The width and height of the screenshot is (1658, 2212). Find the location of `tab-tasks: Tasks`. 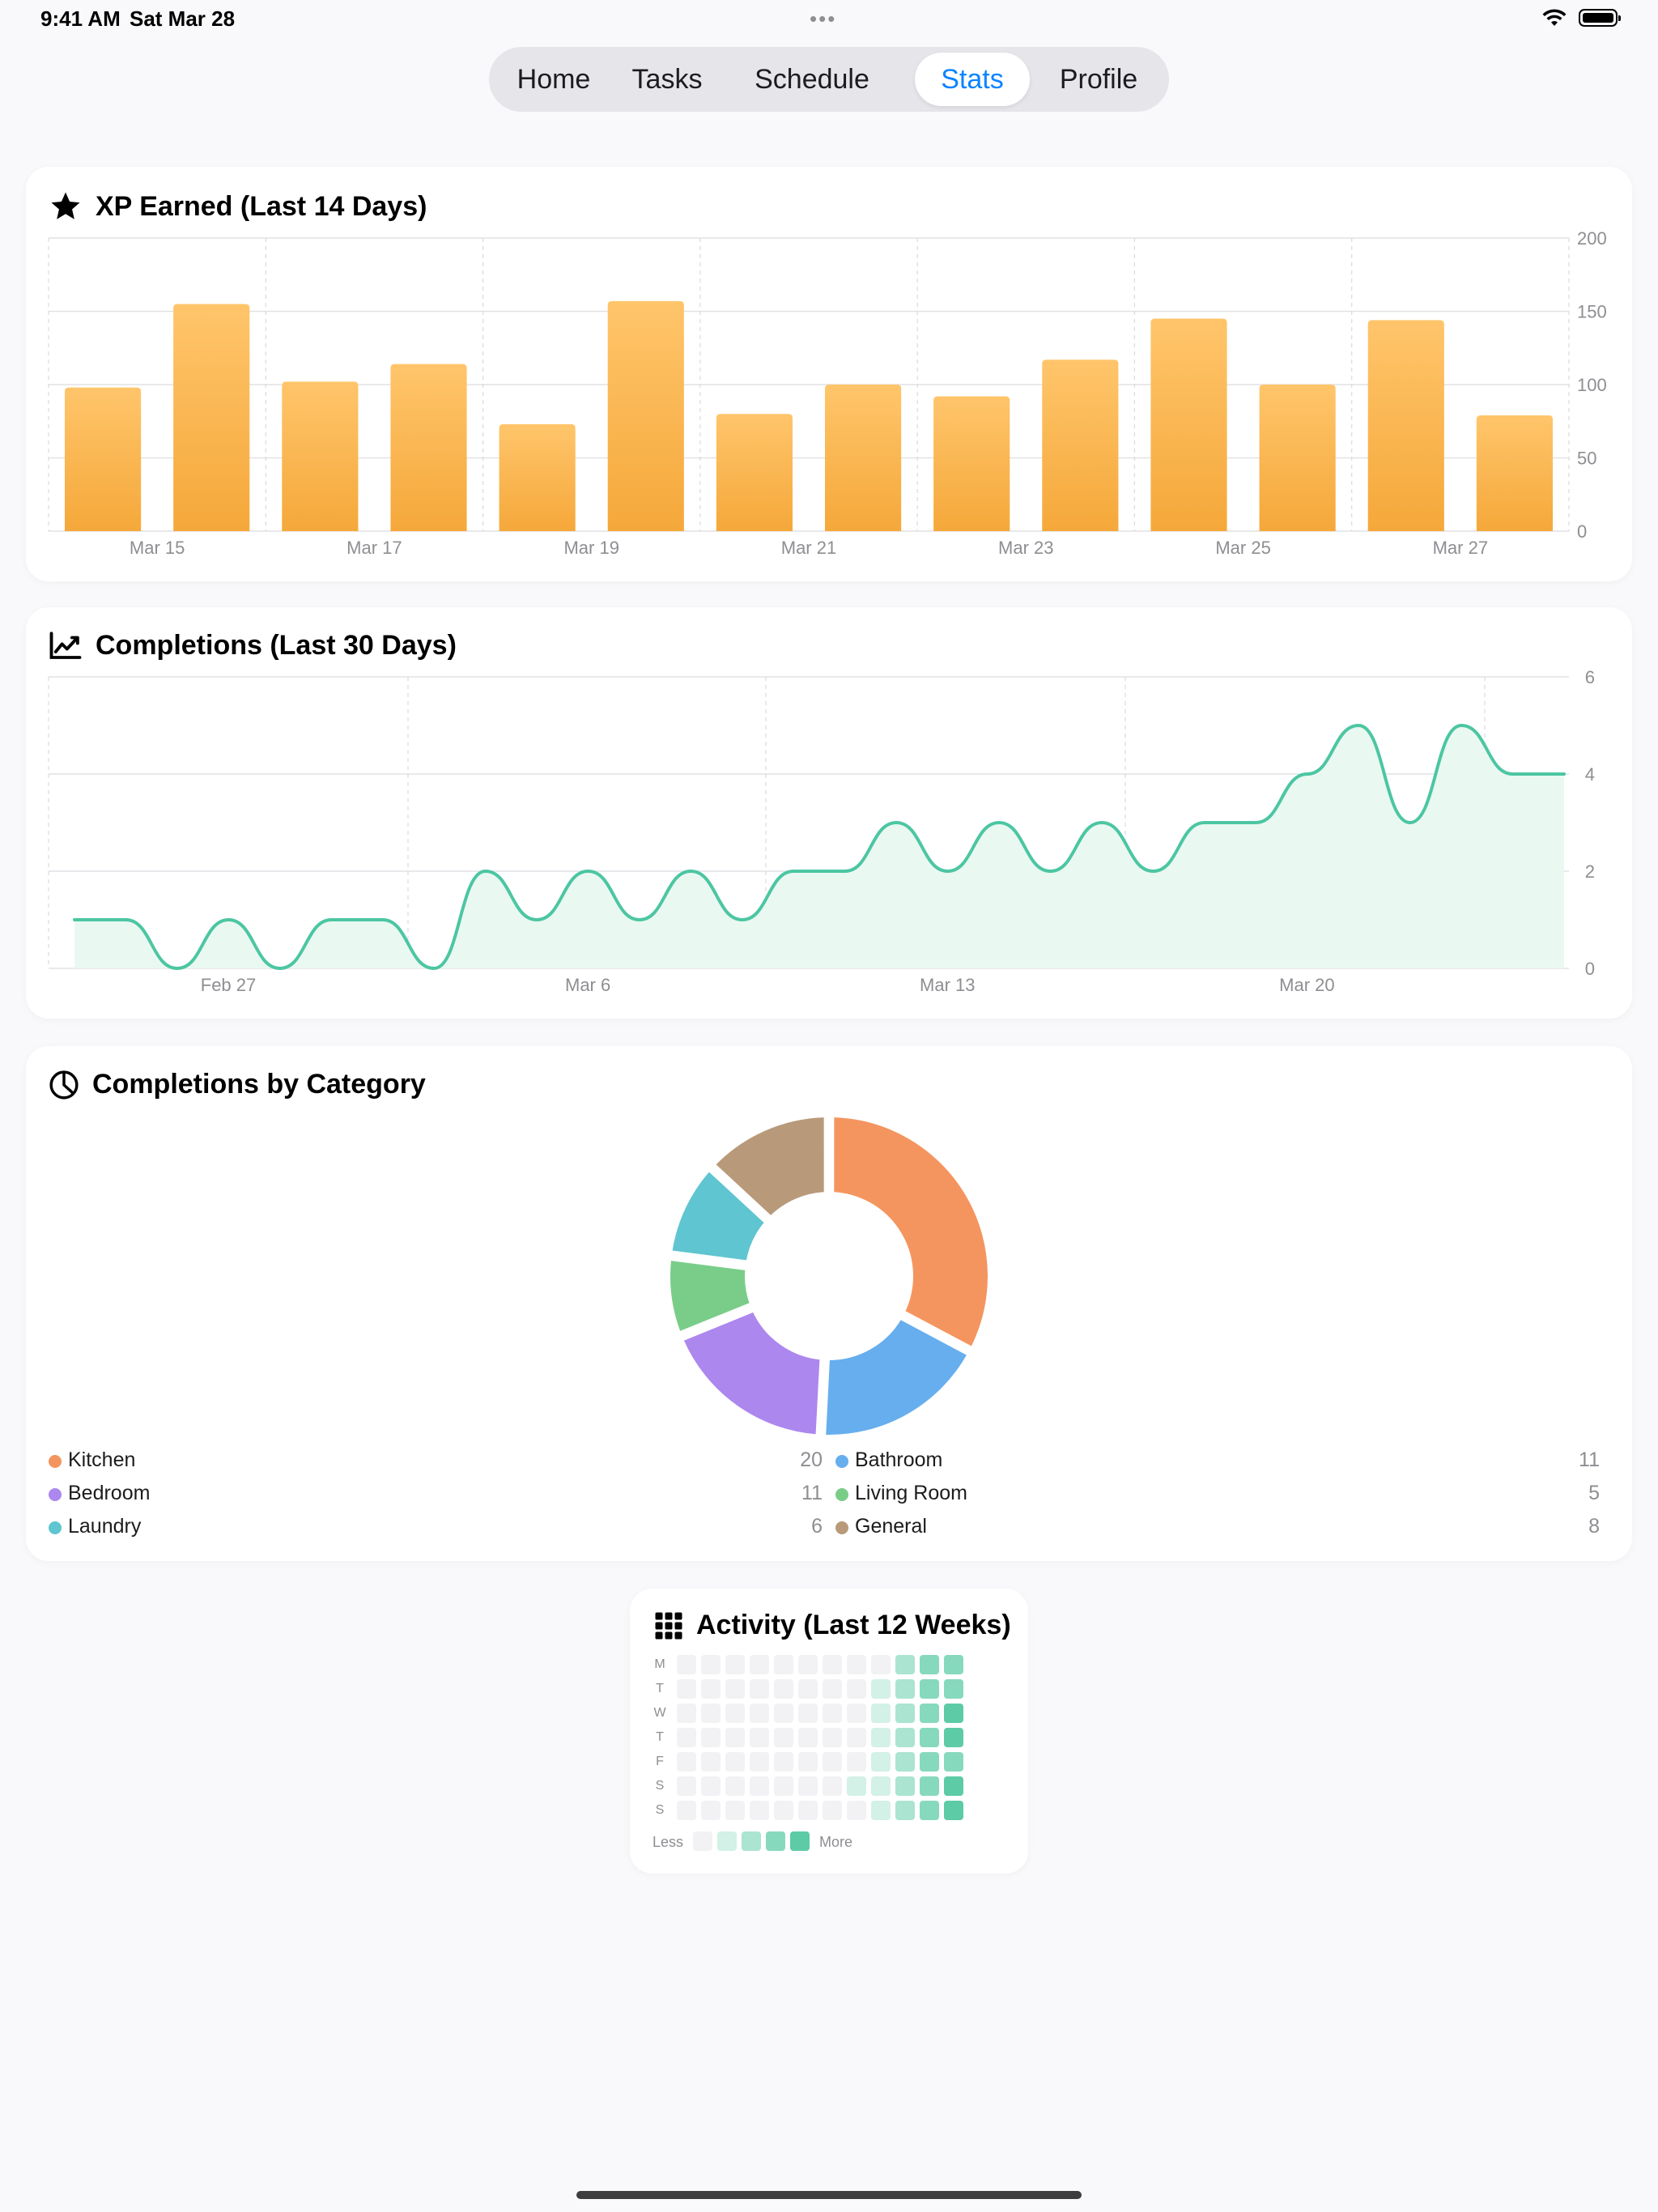

tab-tasks: Tasks is located at coordinates (667, 79).